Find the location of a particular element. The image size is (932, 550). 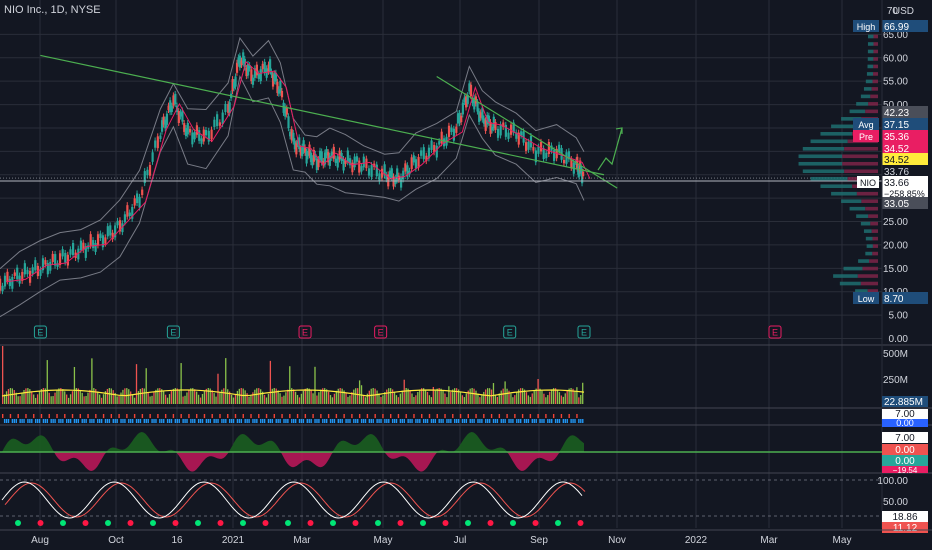

price-label-box is located at coordinates (905, 203).